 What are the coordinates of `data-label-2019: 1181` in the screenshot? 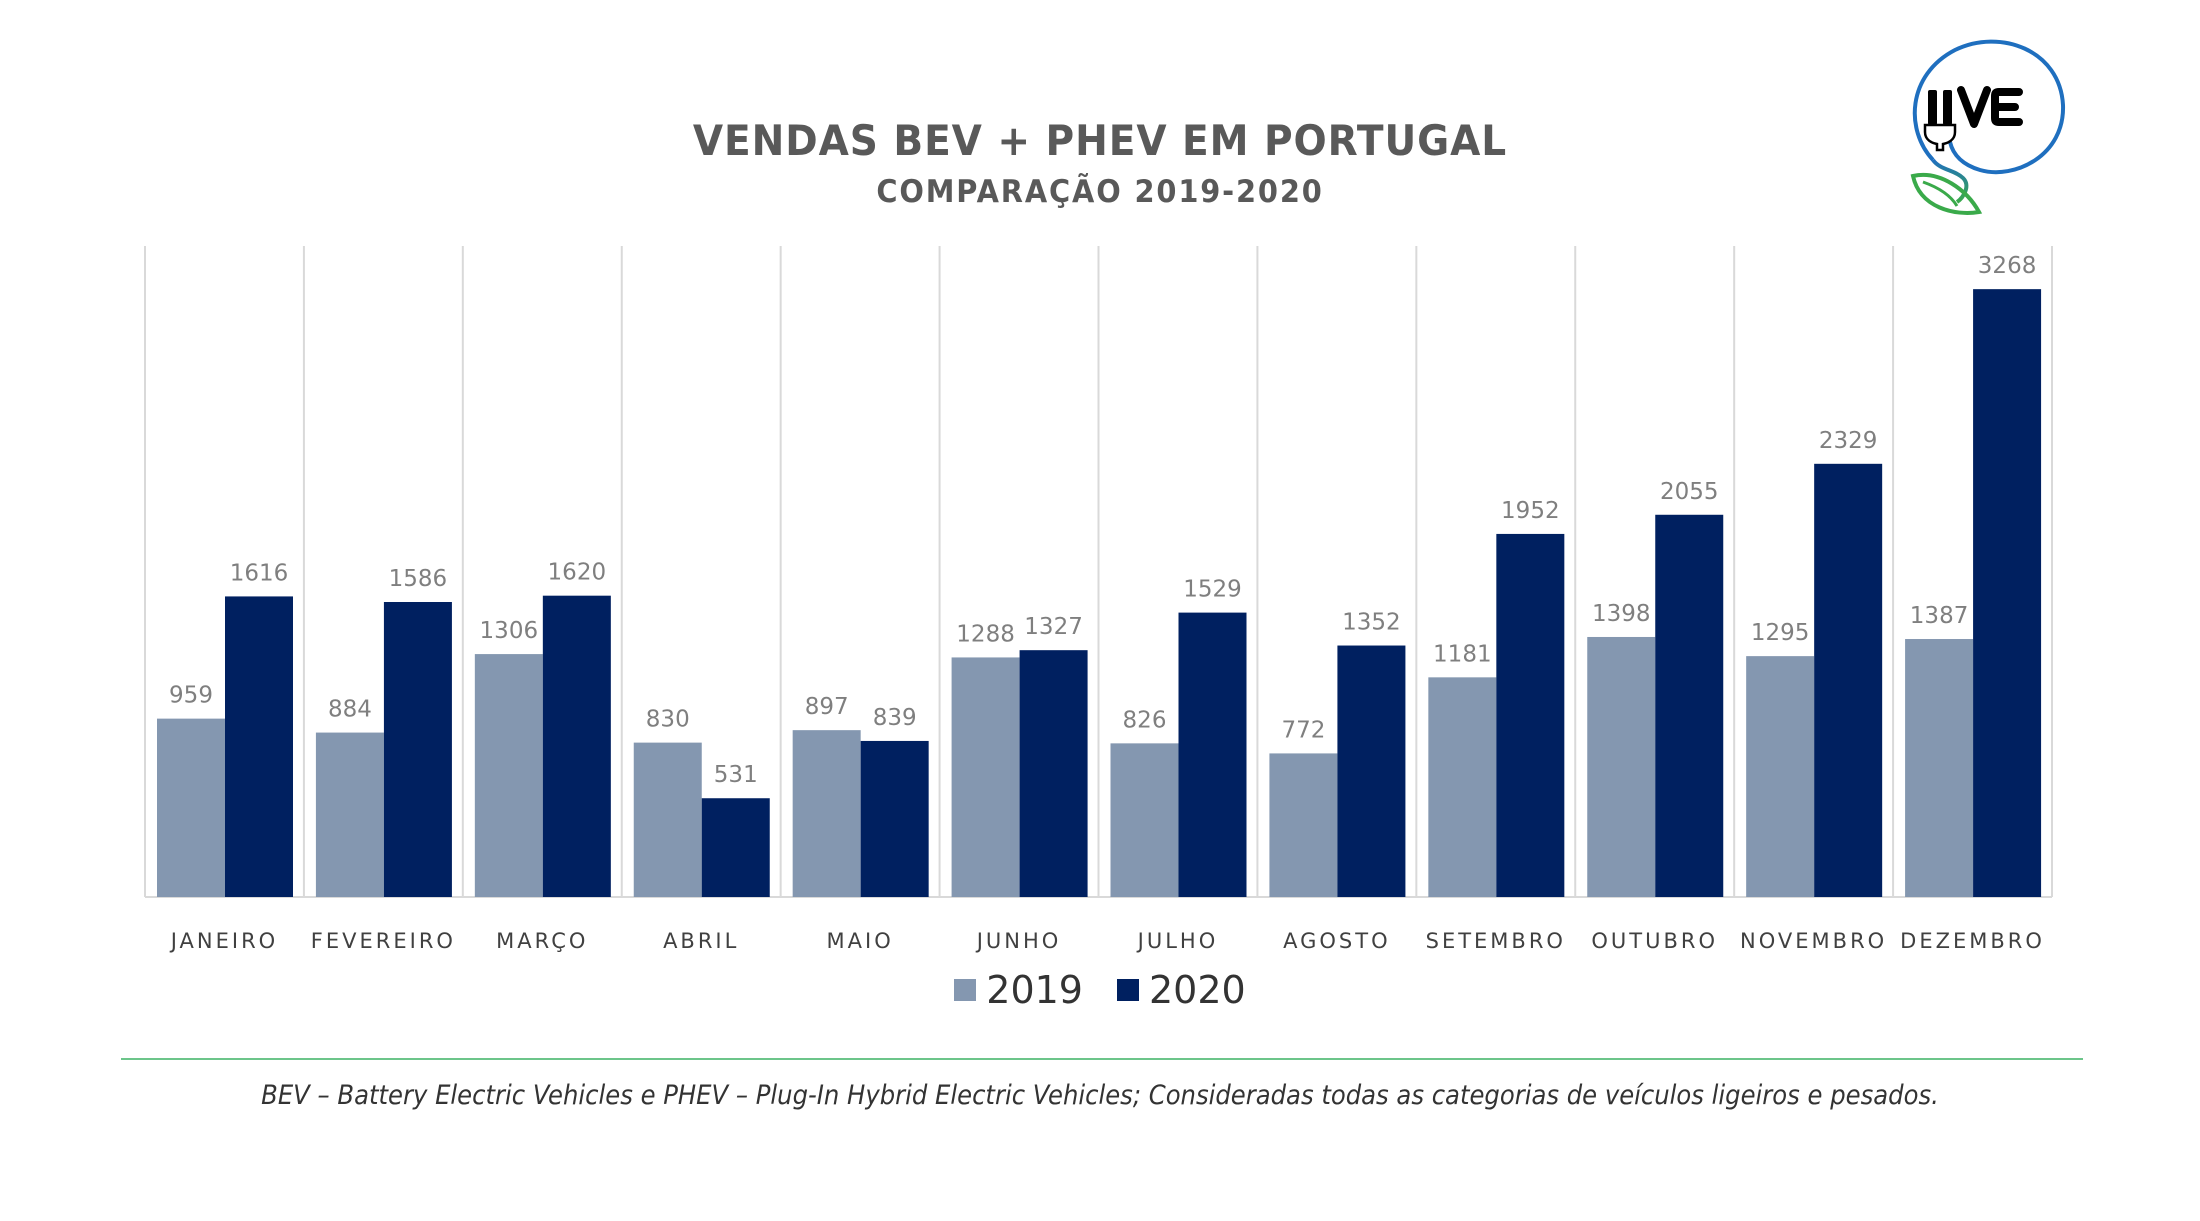 It's located at (1462, 654).